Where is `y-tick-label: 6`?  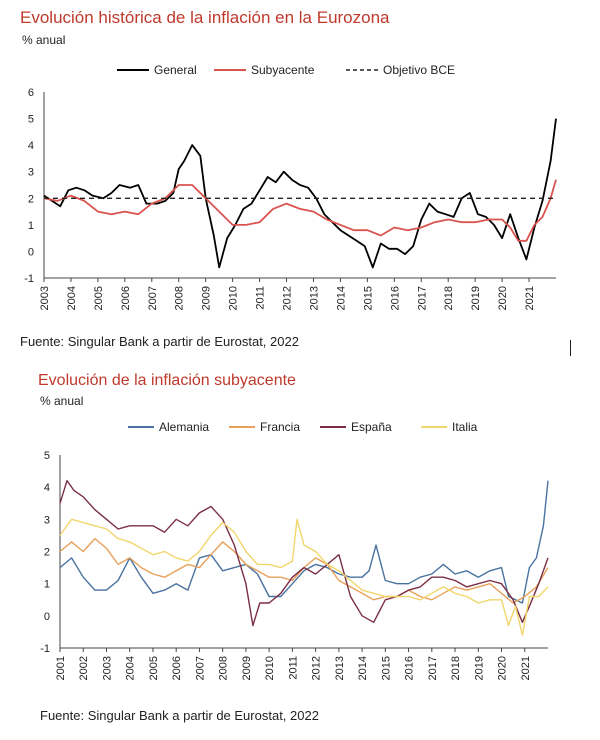 y-tick-label: 6 is located at coordinates (31, 93).